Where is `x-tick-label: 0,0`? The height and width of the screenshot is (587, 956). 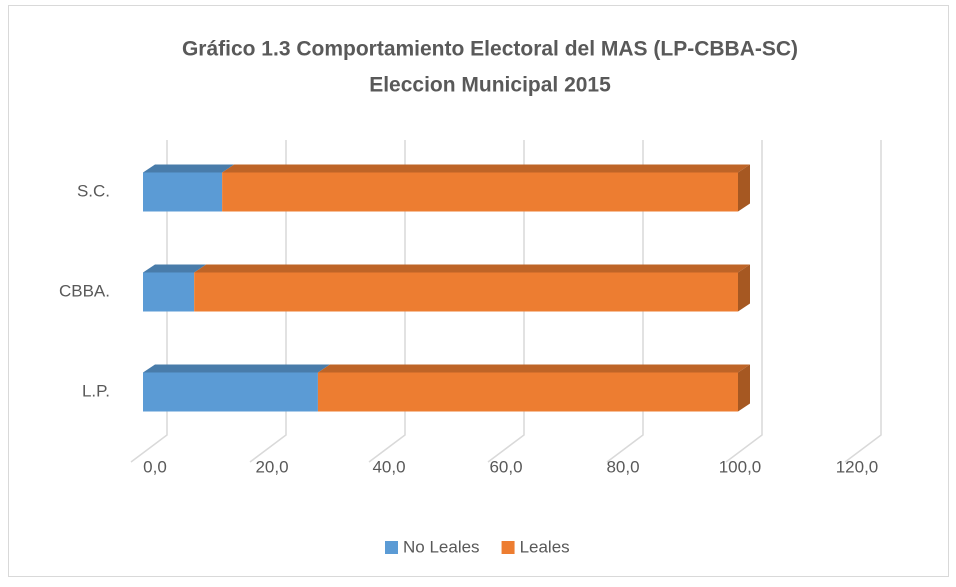
x-tick-label: 0,0 is located at coordinates (155, 466).